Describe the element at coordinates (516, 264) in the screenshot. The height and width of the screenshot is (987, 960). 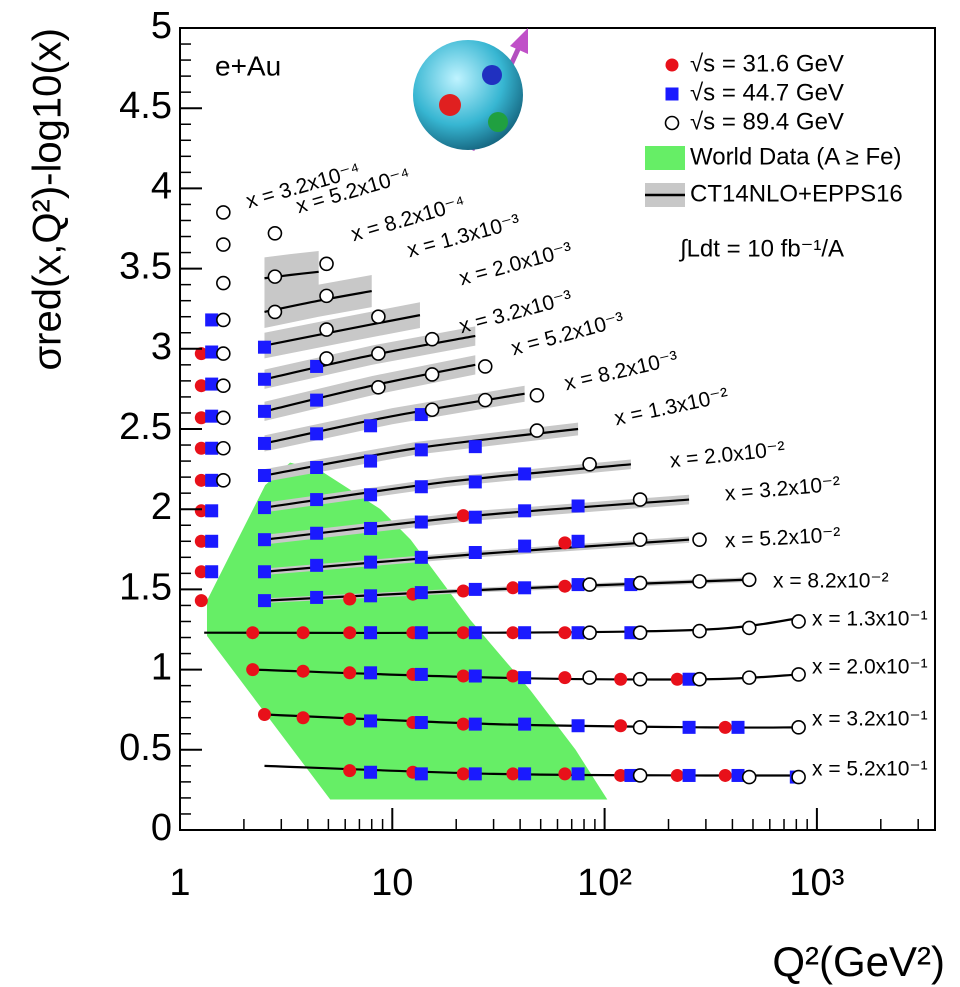
I see `curve-label: x = 2.0x10⁻³` at that location.